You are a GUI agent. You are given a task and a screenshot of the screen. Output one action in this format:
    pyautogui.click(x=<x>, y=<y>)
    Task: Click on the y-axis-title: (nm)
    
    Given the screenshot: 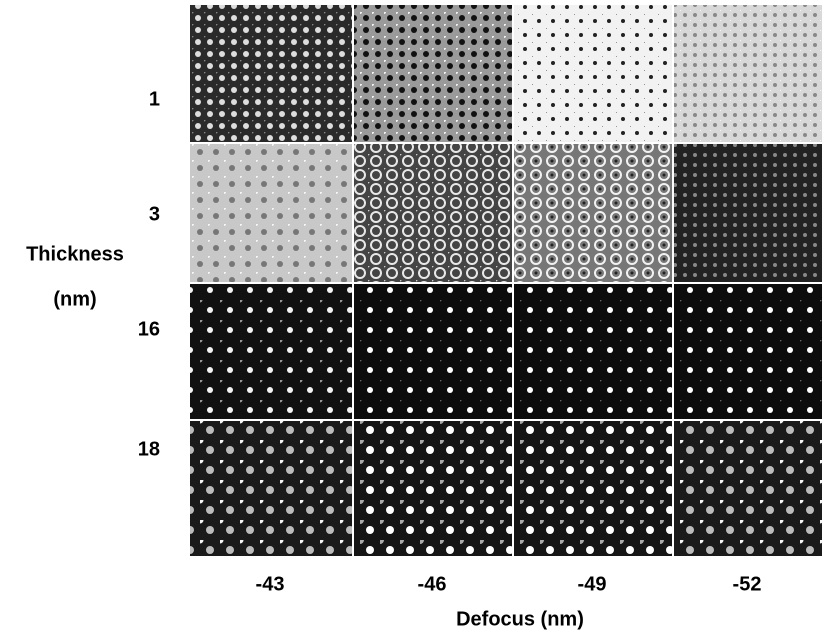 What is the action you would take?
    pyautogui.click(x=74, y=299)
    